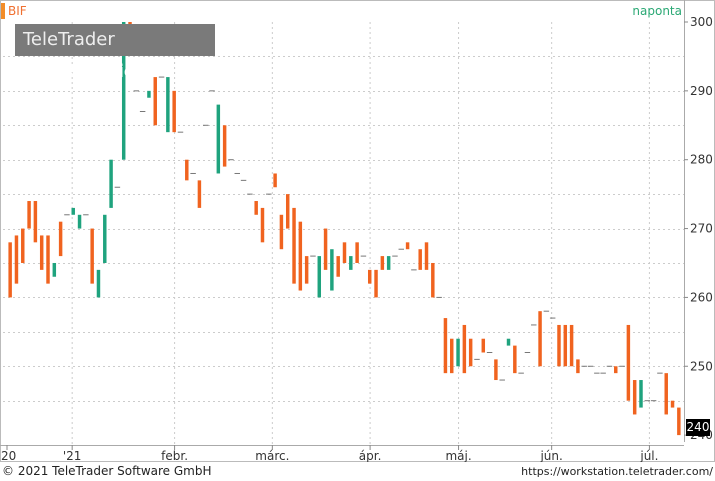 The height and width of the screenshot is (481, 715). I want to click on x-tick-label: '20, so click(8, 455).